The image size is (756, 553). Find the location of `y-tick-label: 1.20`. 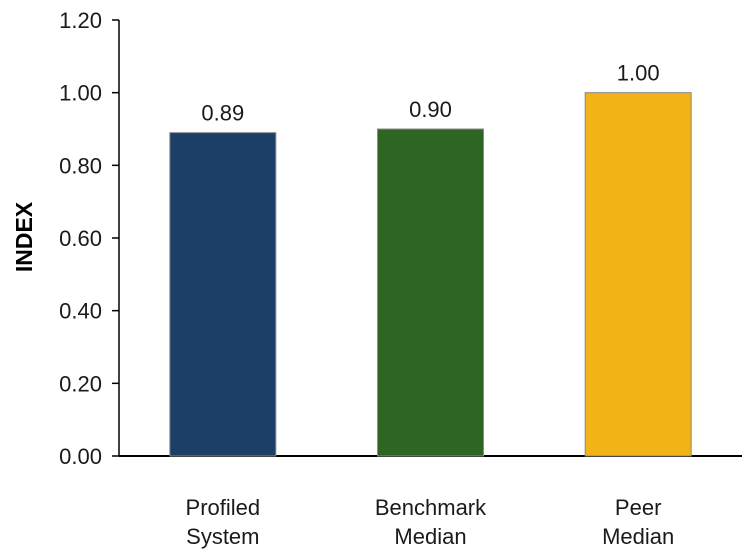

y-tick-label: 1.20 is located at coordinates (80, 20).